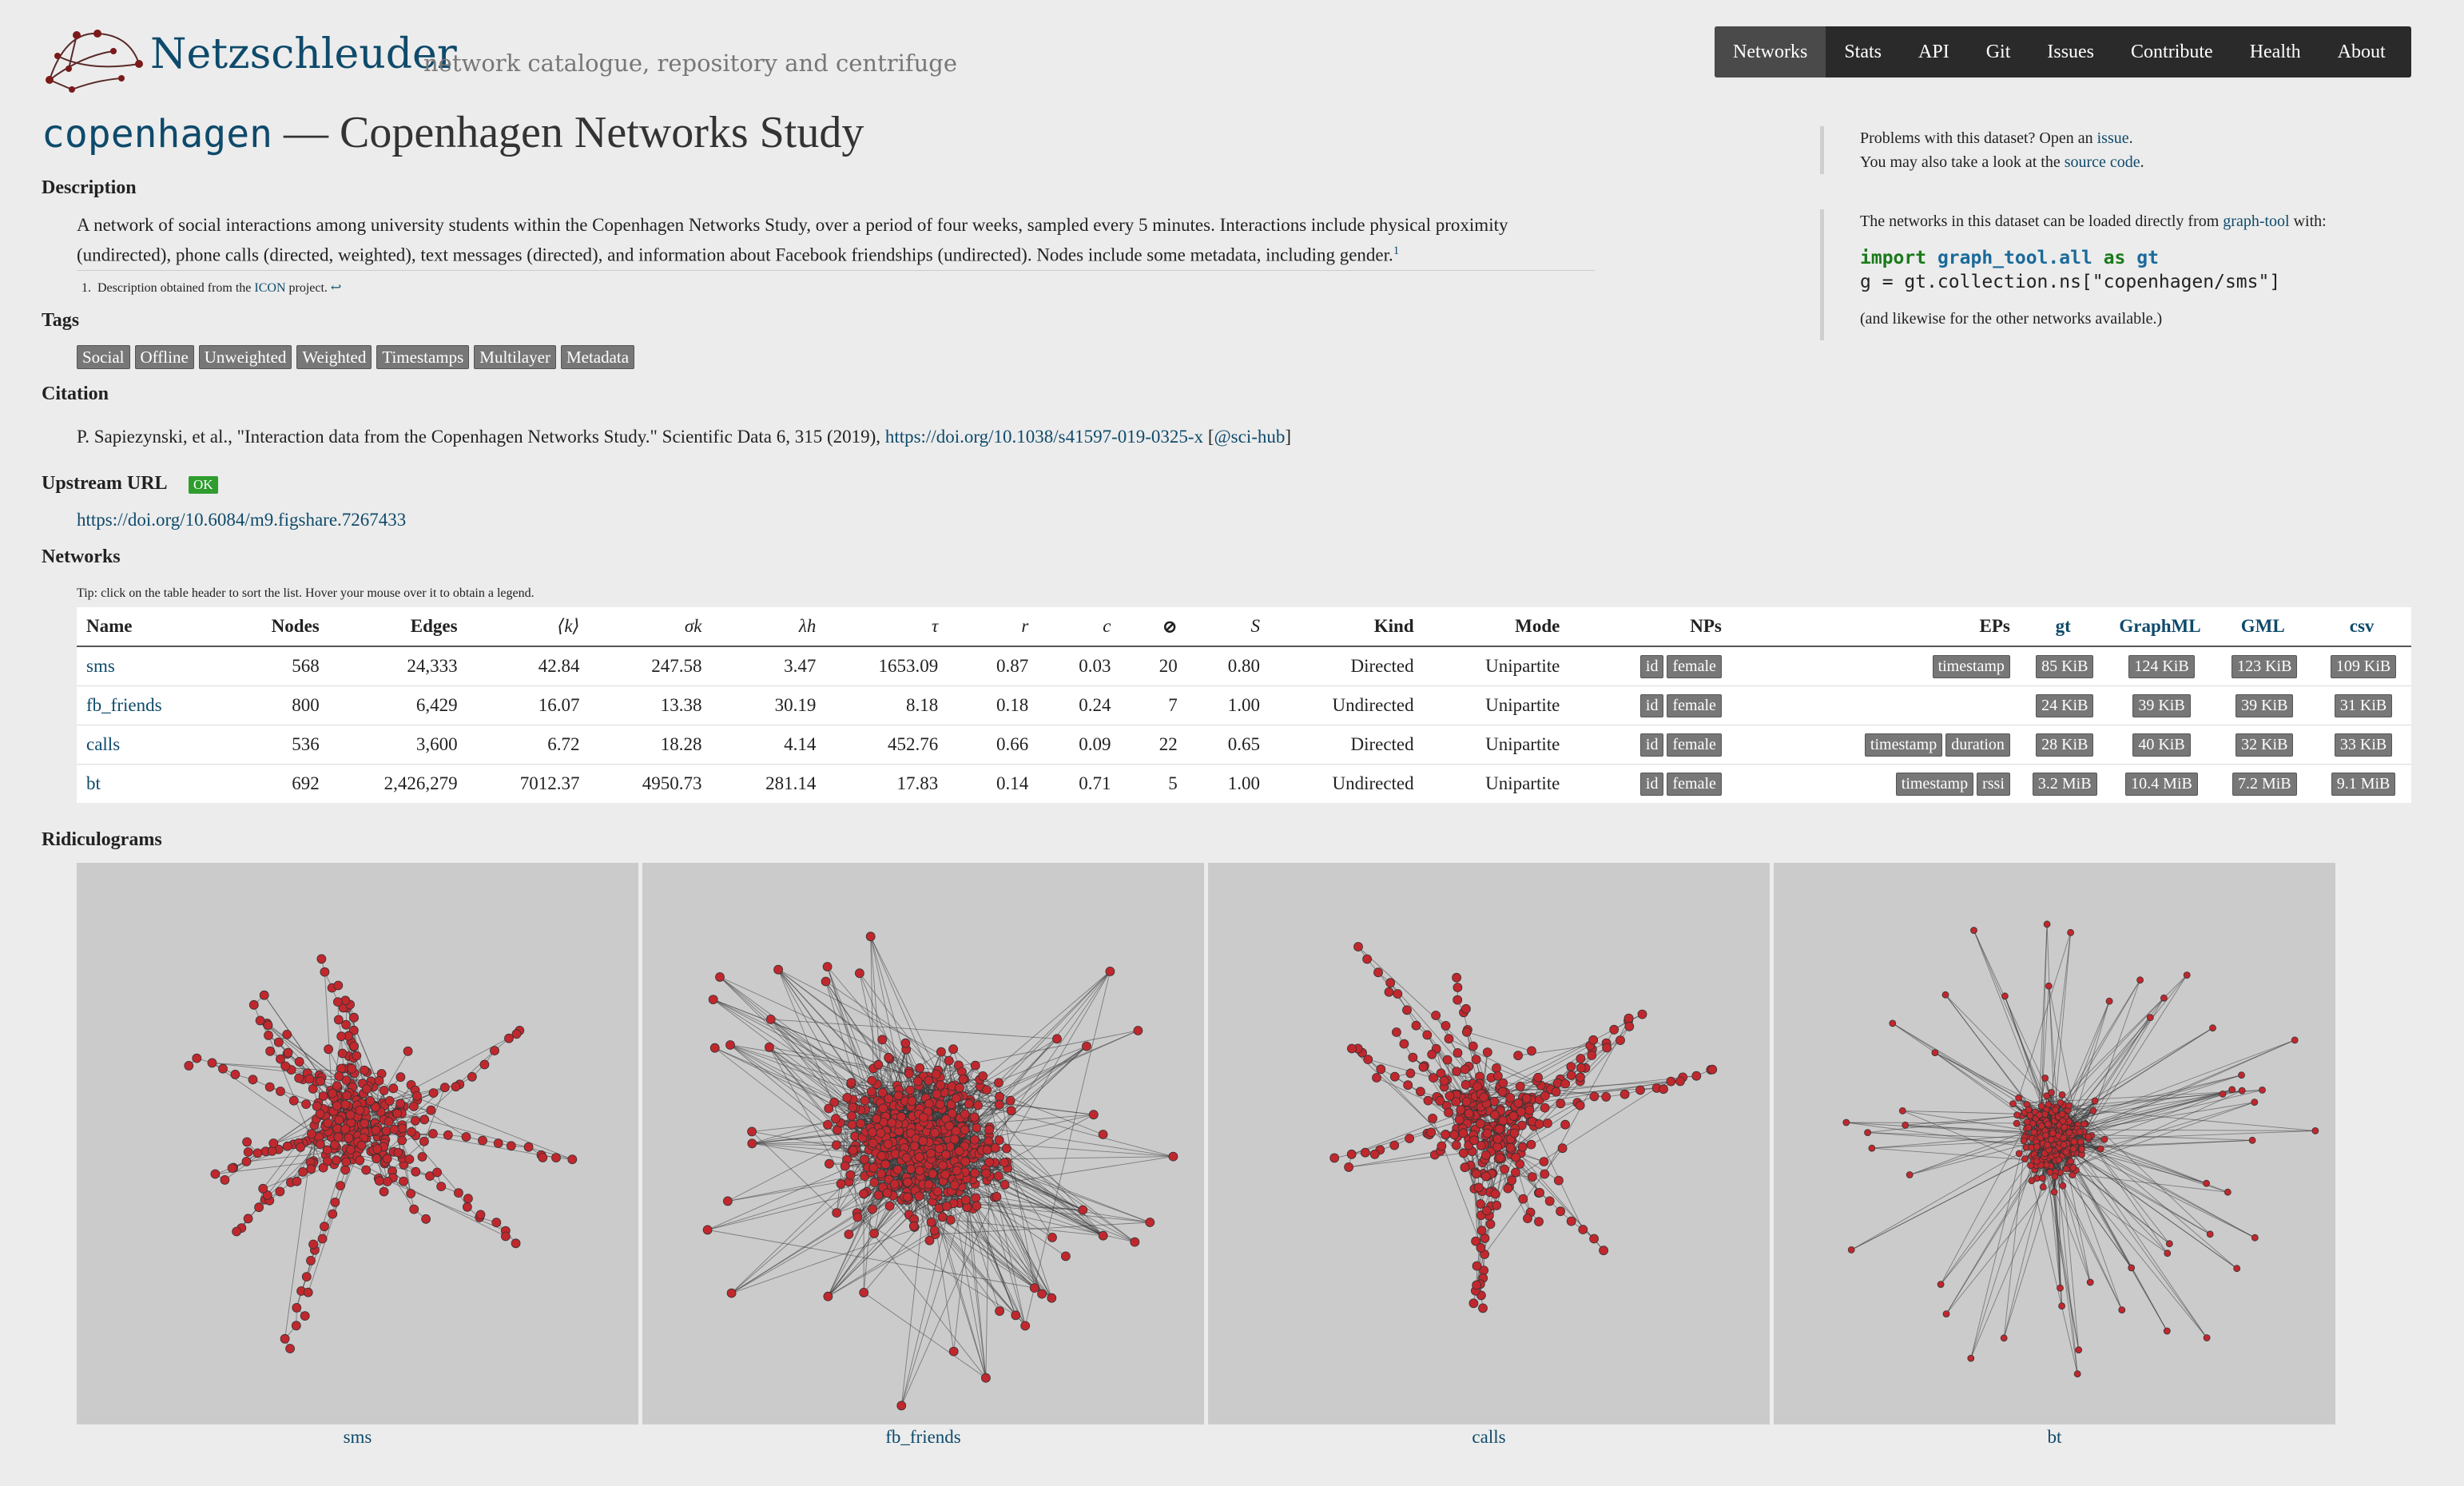 The image size is (2464, 1486). I want to click on col-nps: NPs, so click(1650, 627).